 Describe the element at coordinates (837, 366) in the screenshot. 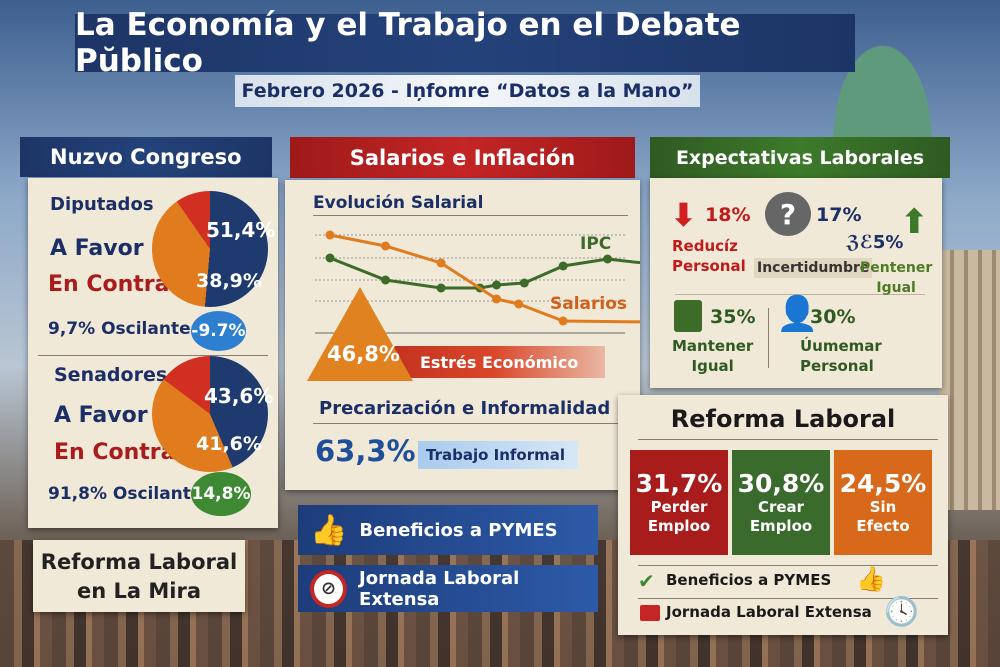

I see `aumentar-label-2: Personal` at that location.